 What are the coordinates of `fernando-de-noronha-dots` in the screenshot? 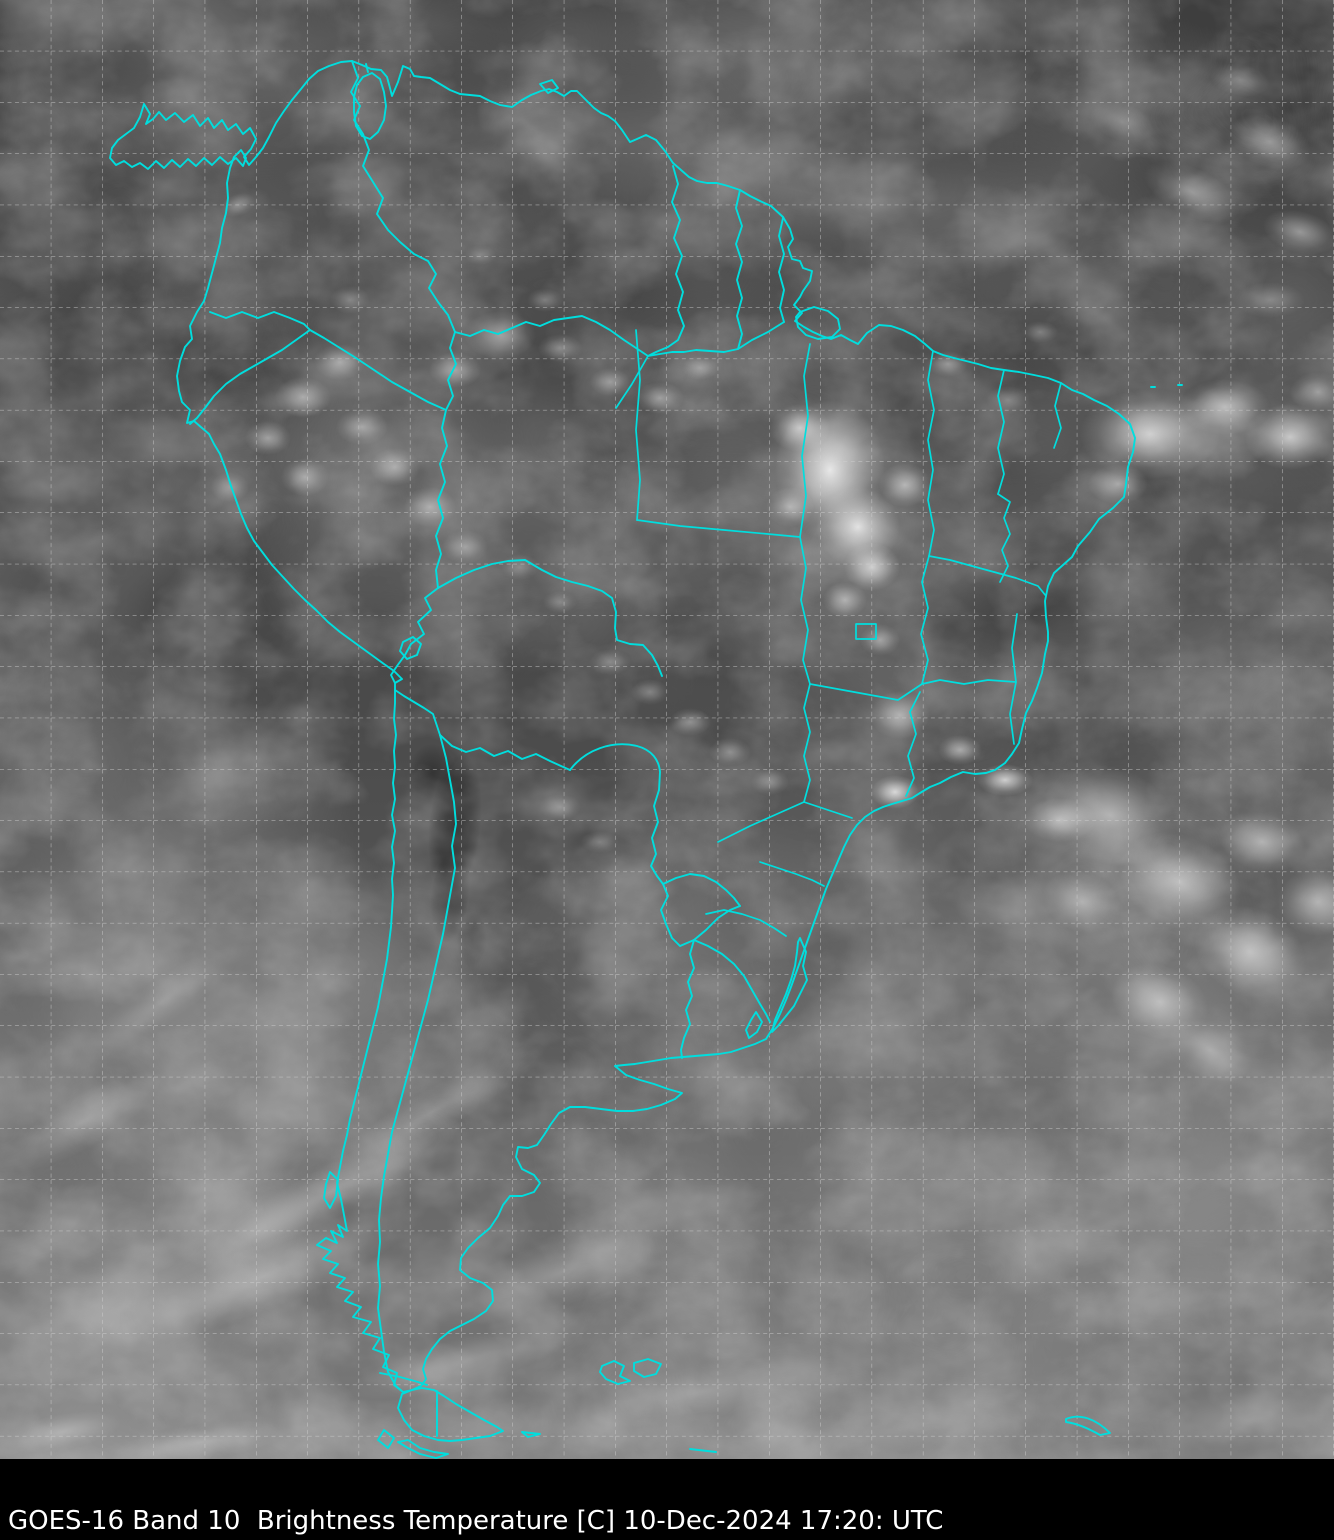 It's located at (1166, 386).